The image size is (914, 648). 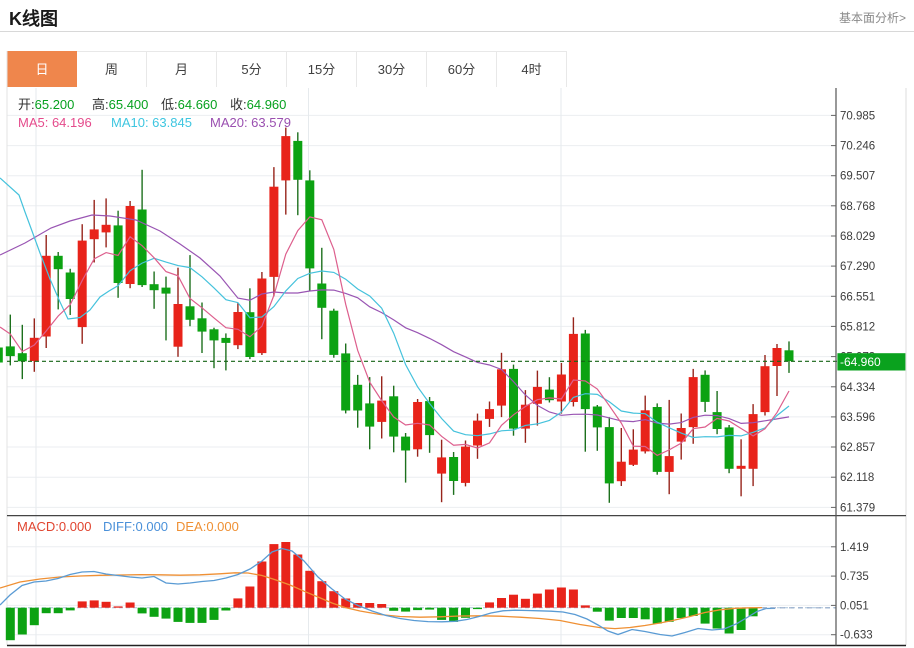 I want to click on svg-text: 高:65.400, so click(x=120, y=104).